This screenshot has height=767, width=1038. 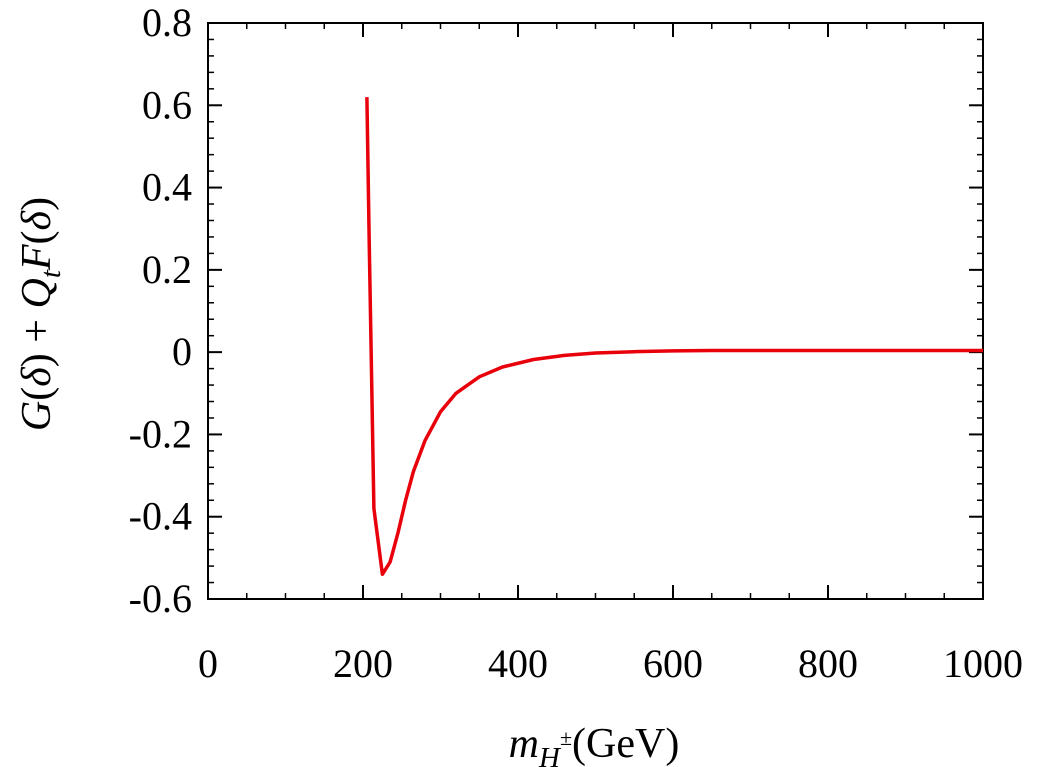 What do you see at coordinates (983, 663) in the screenshot?
I see `x-tick-label: 1000` at bounding box center [983, 663].